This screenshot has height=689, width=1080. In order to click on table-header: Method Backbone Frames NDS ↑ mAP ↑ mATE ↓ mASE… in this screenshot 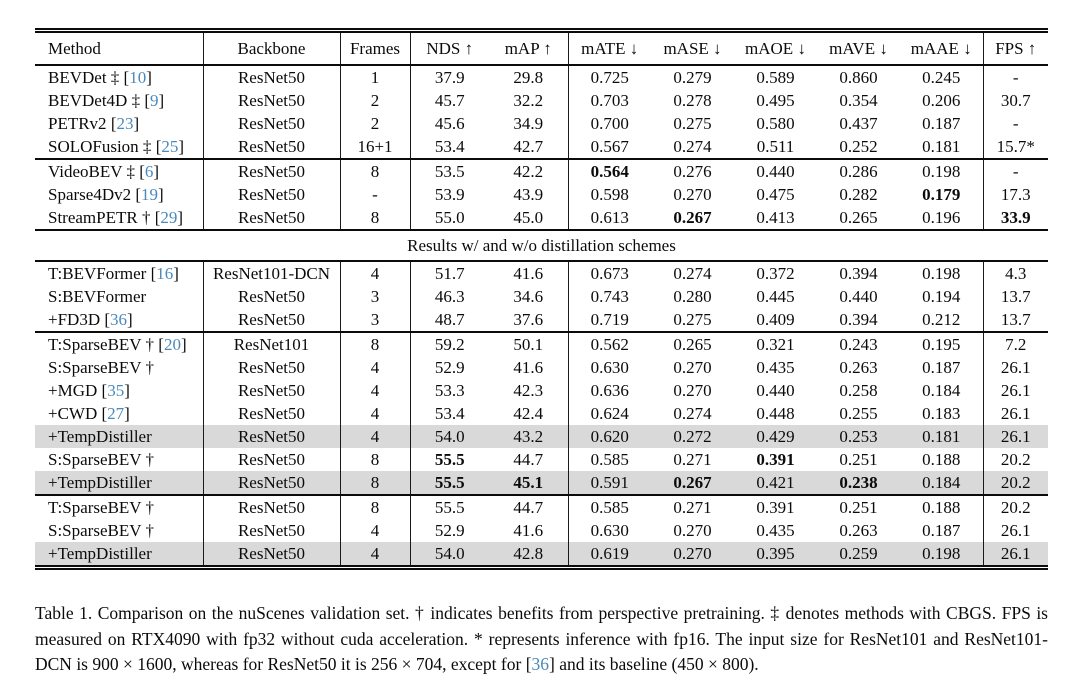, I will do `click(541, 48)`.